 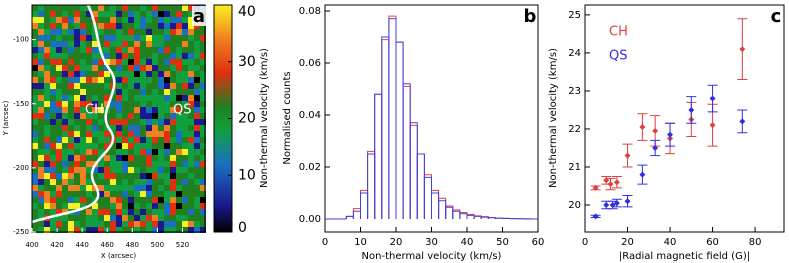 I want to click on x-axis-label: |Radial magnetic field (G)|, so click(x=684, y=256).